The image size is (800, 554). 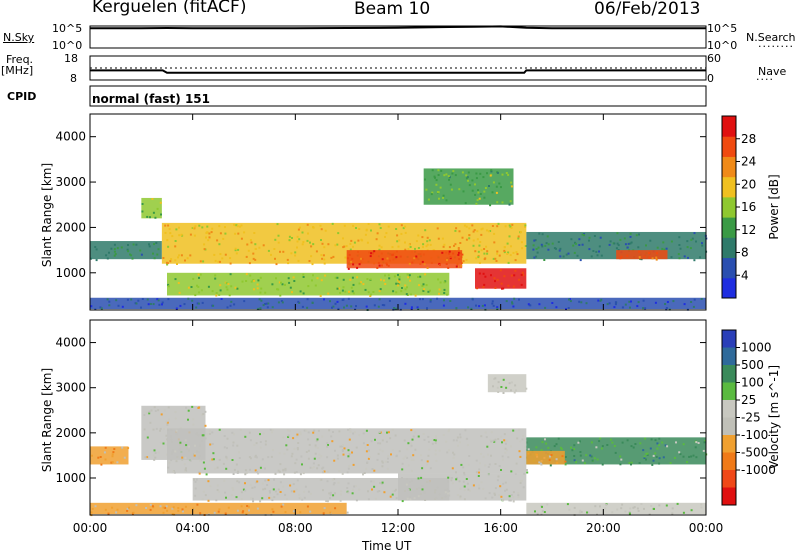 I want to click on cpid-label: CPID, so click(x=22, y=96).